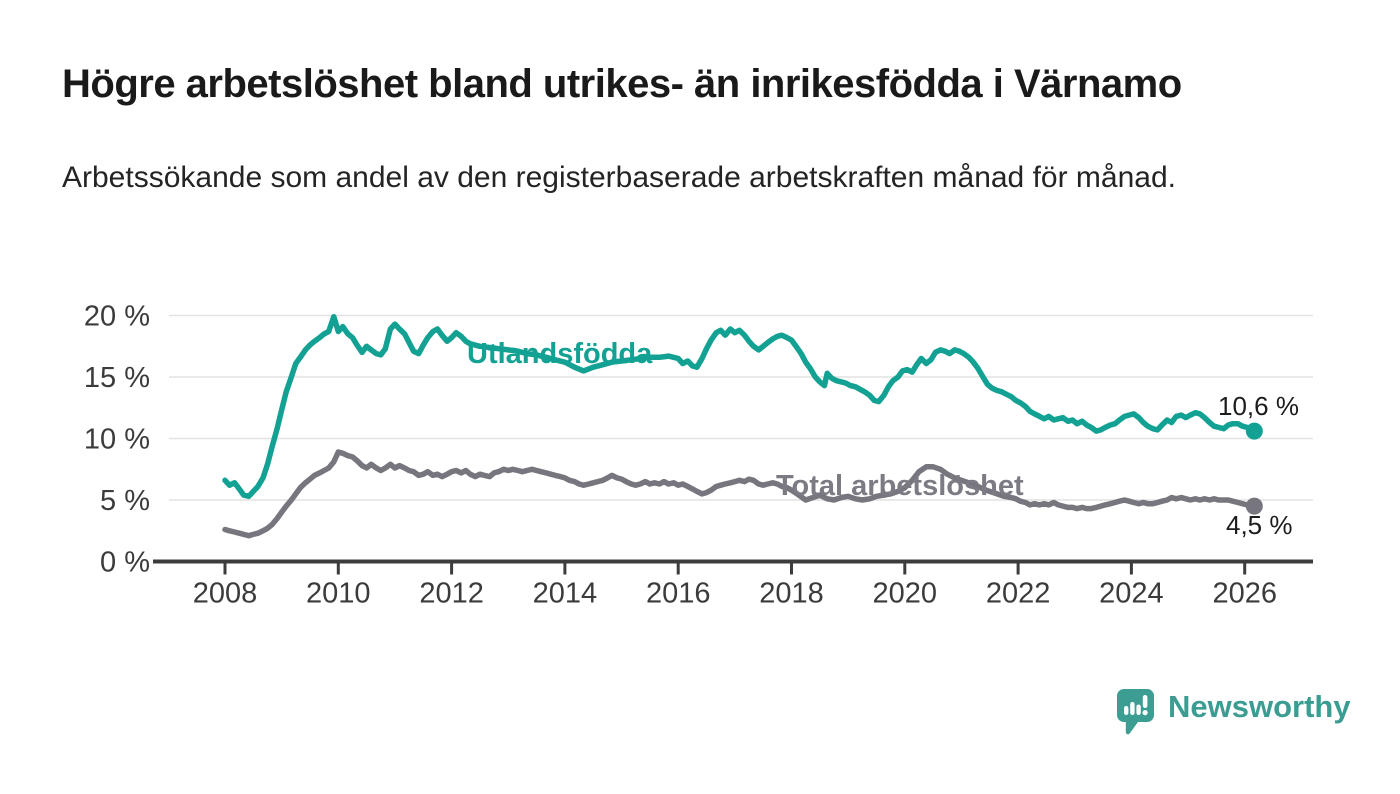 Image resolution: width=1400 pixels, height=794 pixels. I want to click on x-tick-label-2010: 2010, so click(338, 594).